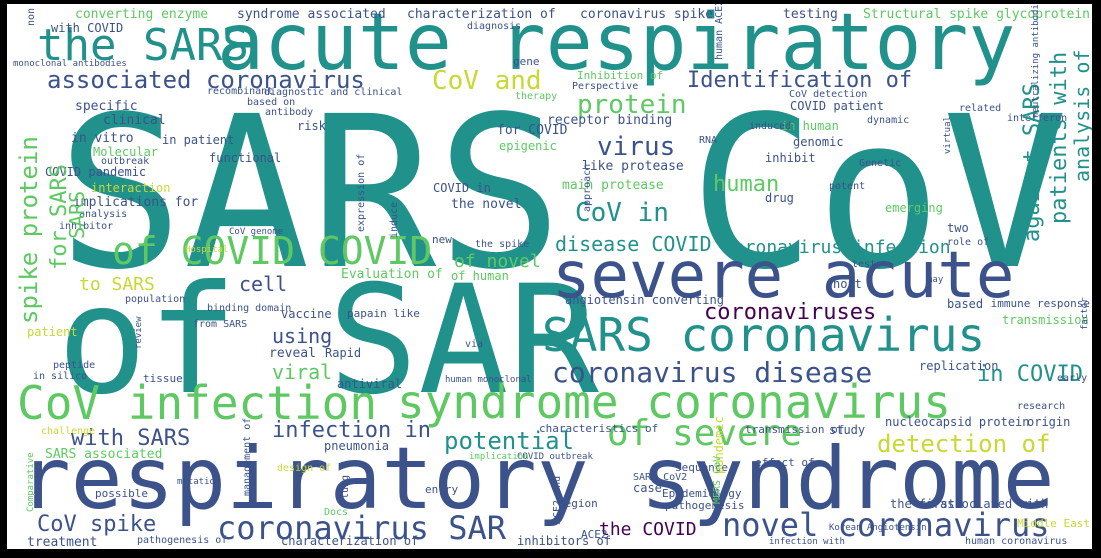 Image resolution: width=1101 pixels, height=558 pixels. What do you see at coordinates (1036, 61) in the screenshot?
I see `cloud-word: neutralizing antibodies` at bounding box center [1036, 61].